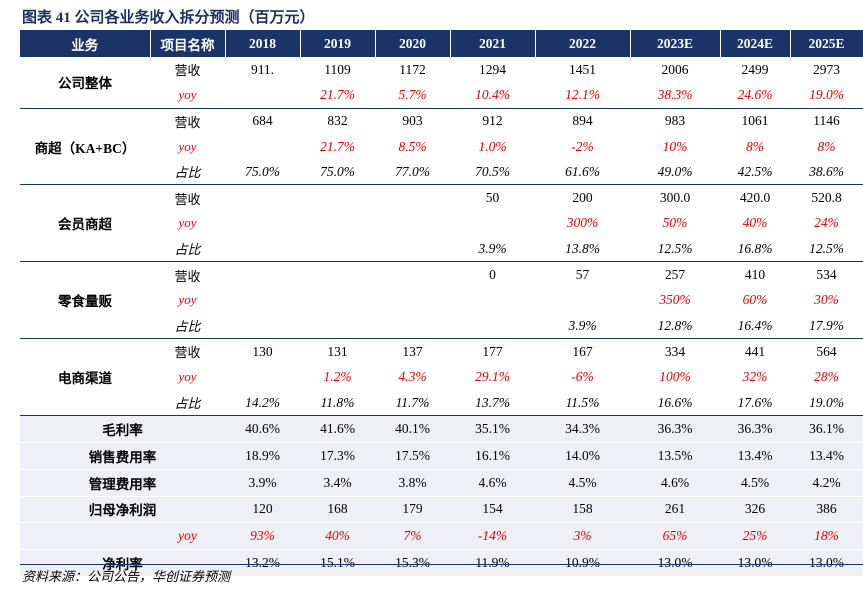 This screenshot has width=863, height=593. Describe the element at coordinates (262, 403) in the screenshot. I see `cell: 14.2%` at that location.